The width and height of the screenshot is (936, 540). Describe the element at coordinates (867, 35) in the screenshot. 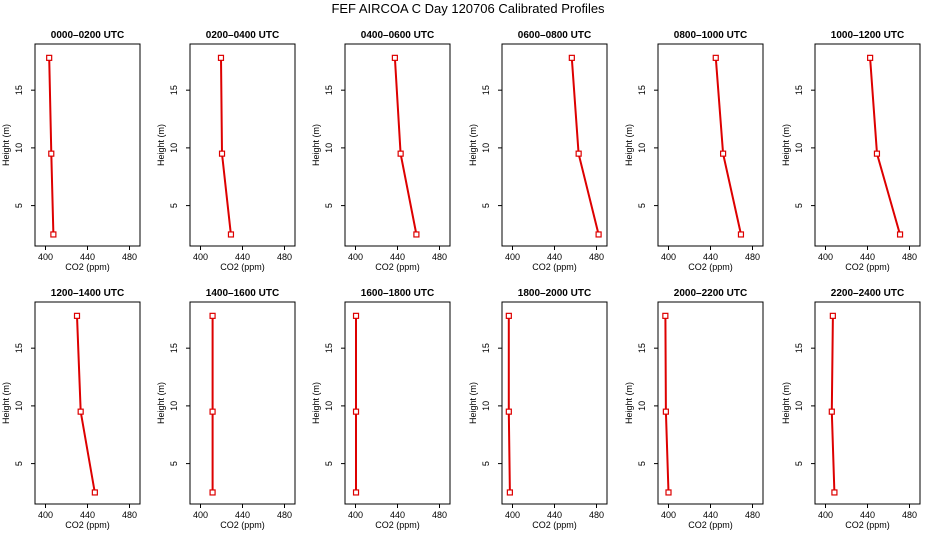

I see `panel-title: 1000–1200 UTC` at that location.